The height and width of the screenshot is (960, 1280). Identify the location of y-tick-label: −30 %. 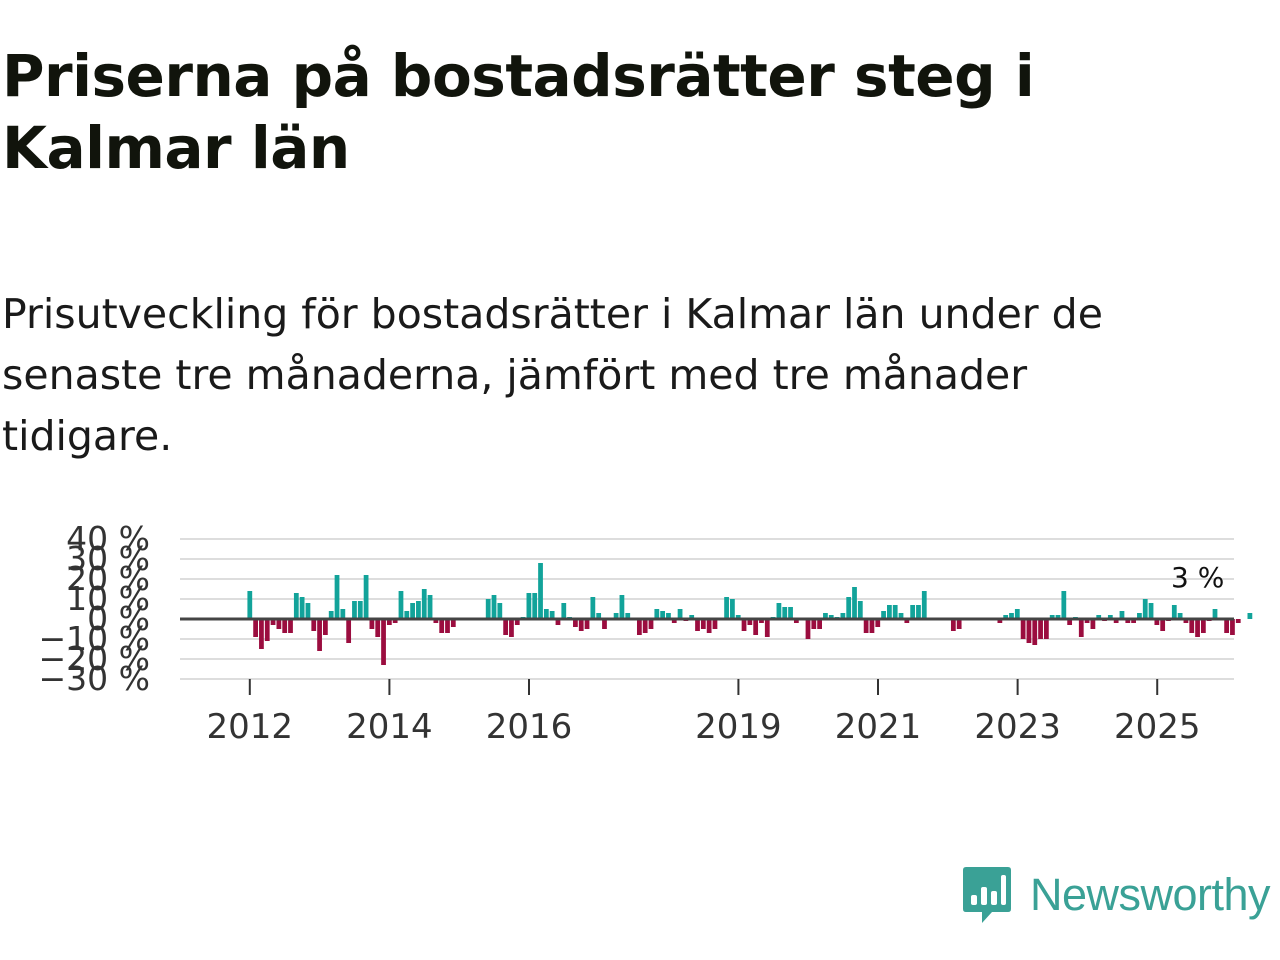
(95, 678).